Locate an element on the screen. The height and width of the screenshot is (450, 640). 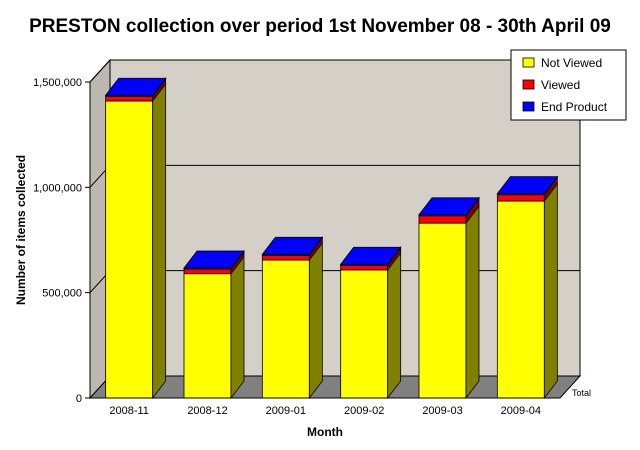
legend: Not Viewed Viewed End Product is located at coordinates (568, 85).